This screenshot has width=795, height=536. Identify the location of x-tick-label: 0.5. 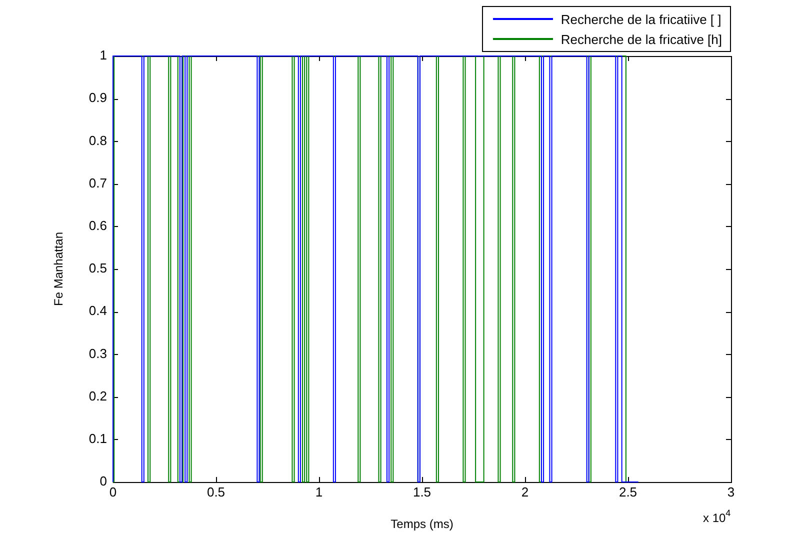
(216, 492).